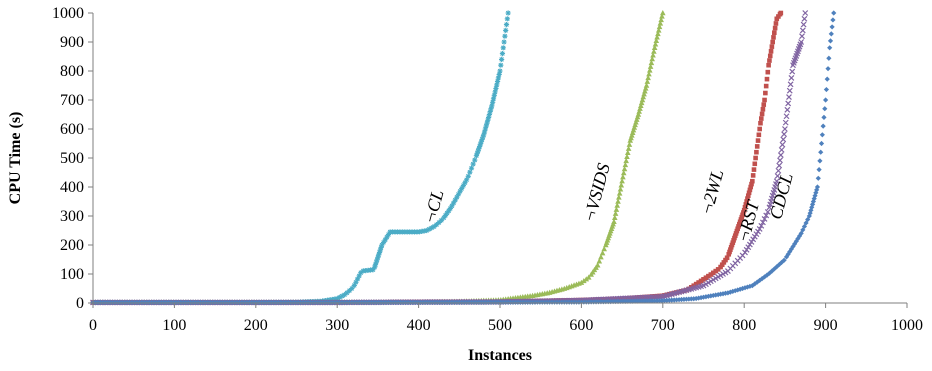 This screenshot has height=371, width=932. What do you see at coordinates (72, 100) in the screenshot?
I see `y-tick-label: 700` at bounding box center [72, 100].